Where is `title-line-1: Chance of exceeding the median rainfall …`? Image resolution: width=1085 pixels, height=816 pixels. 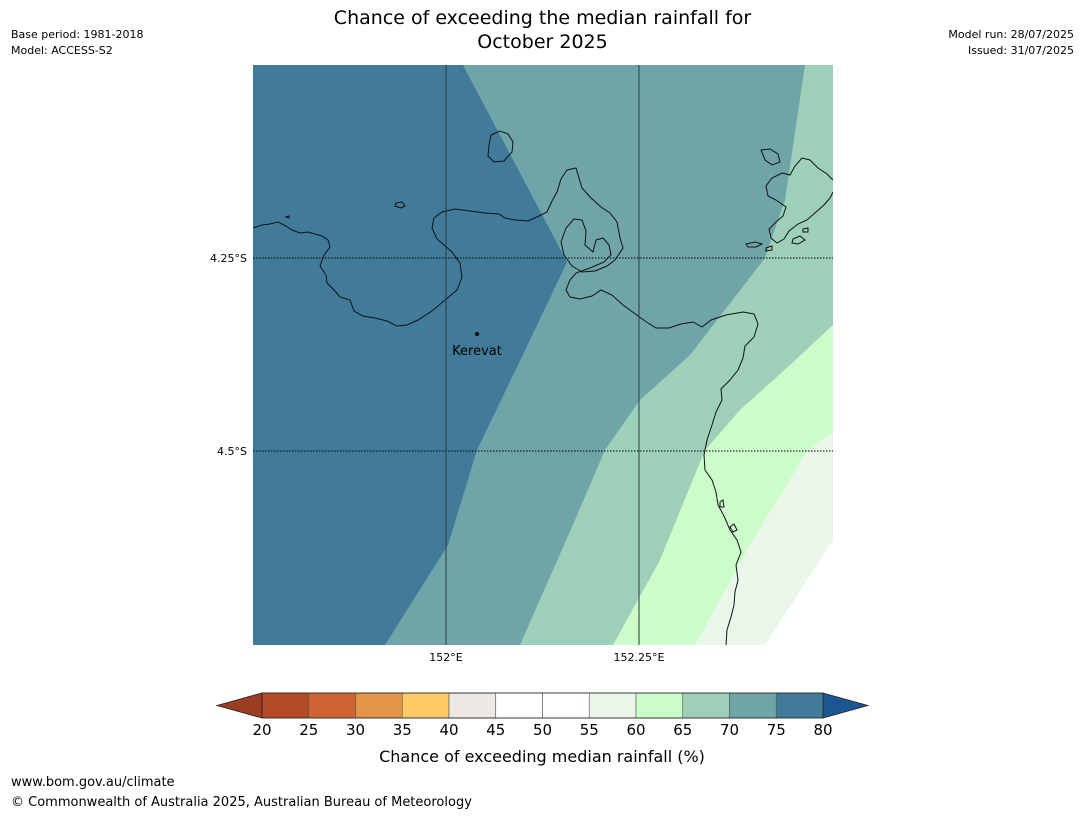 title-line-1: Chance of exceeding the median rainfall … is located at coordinates (542, 18).